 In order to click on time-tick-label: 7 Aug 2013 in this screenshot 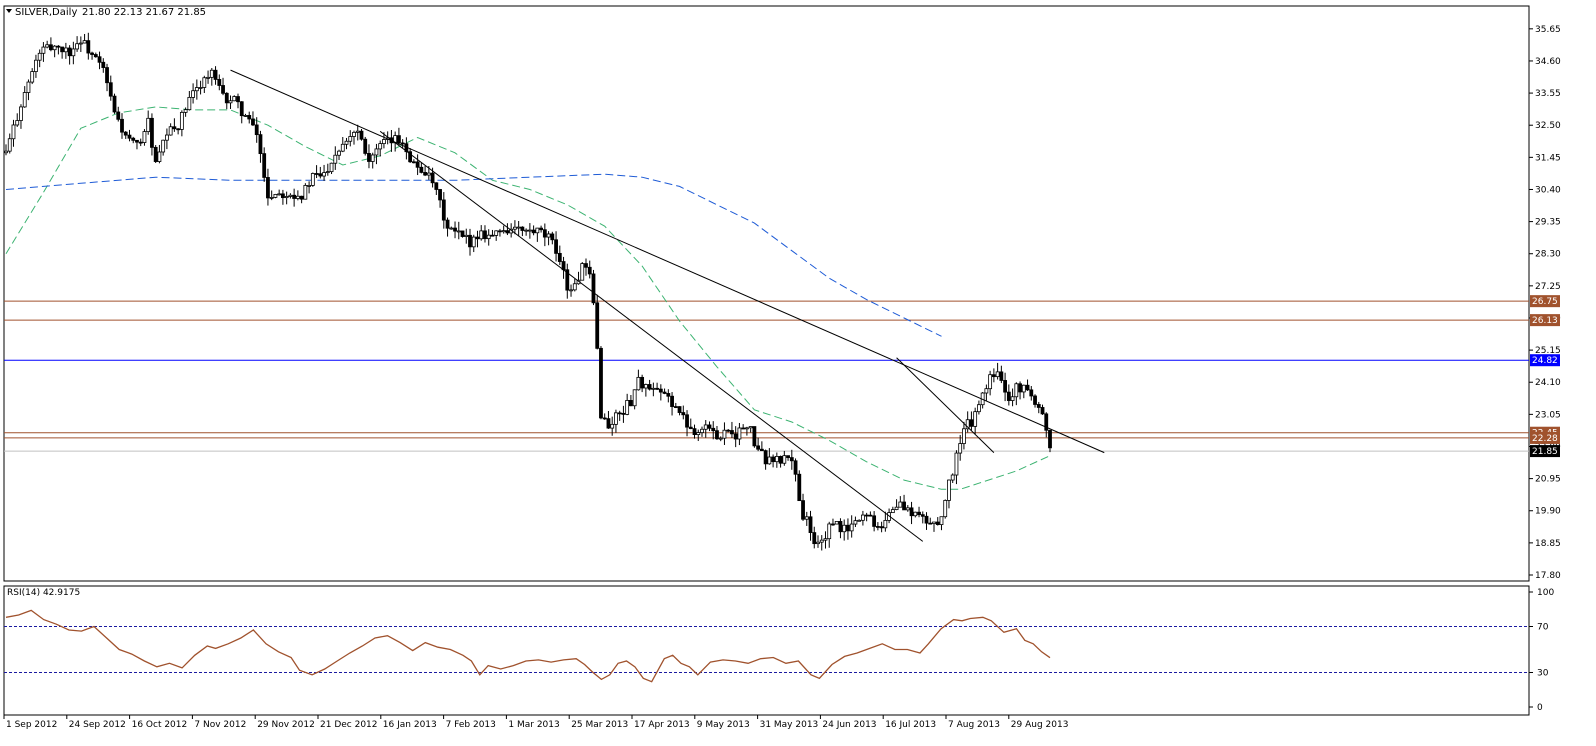, I will do `click(974, 725)`.